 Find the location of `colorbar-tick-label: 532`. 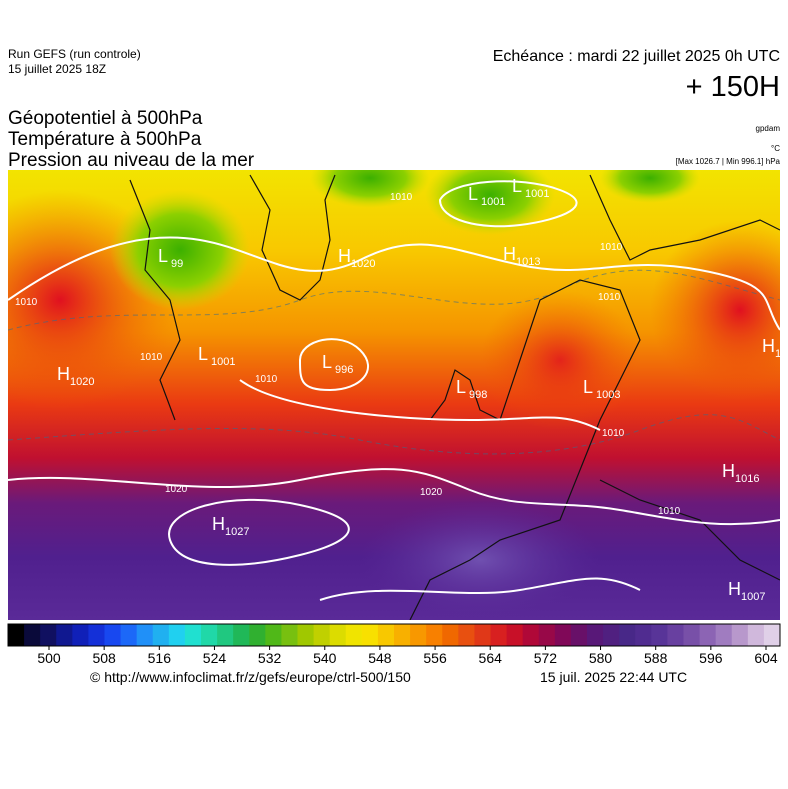

colorbar-tick-label: 532 is located at coordinates (270, 658).